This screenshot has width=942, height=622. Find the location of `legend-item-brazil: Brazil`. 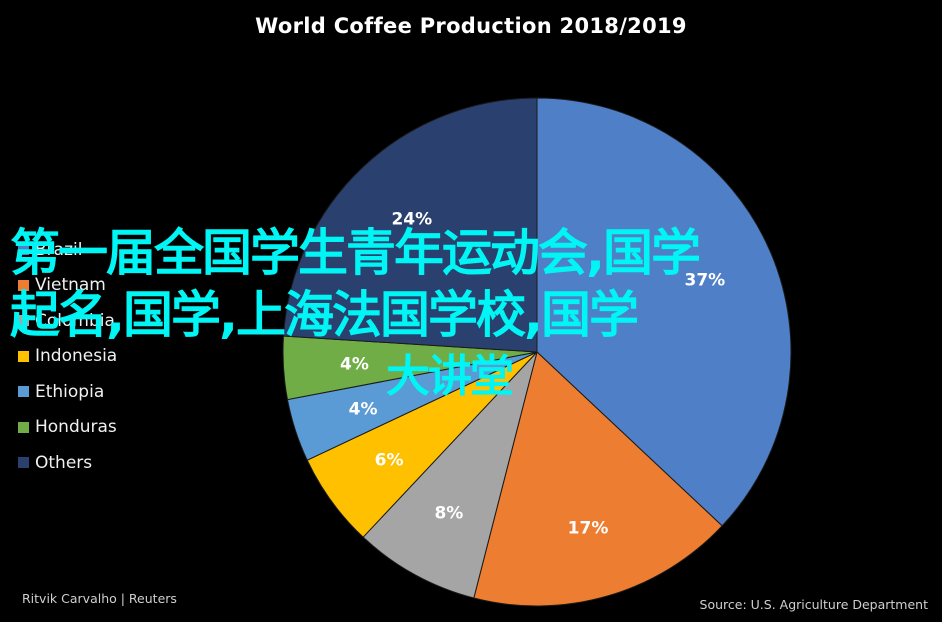

legend-item-brazil: Brazil is located at coordinates (67, 250).